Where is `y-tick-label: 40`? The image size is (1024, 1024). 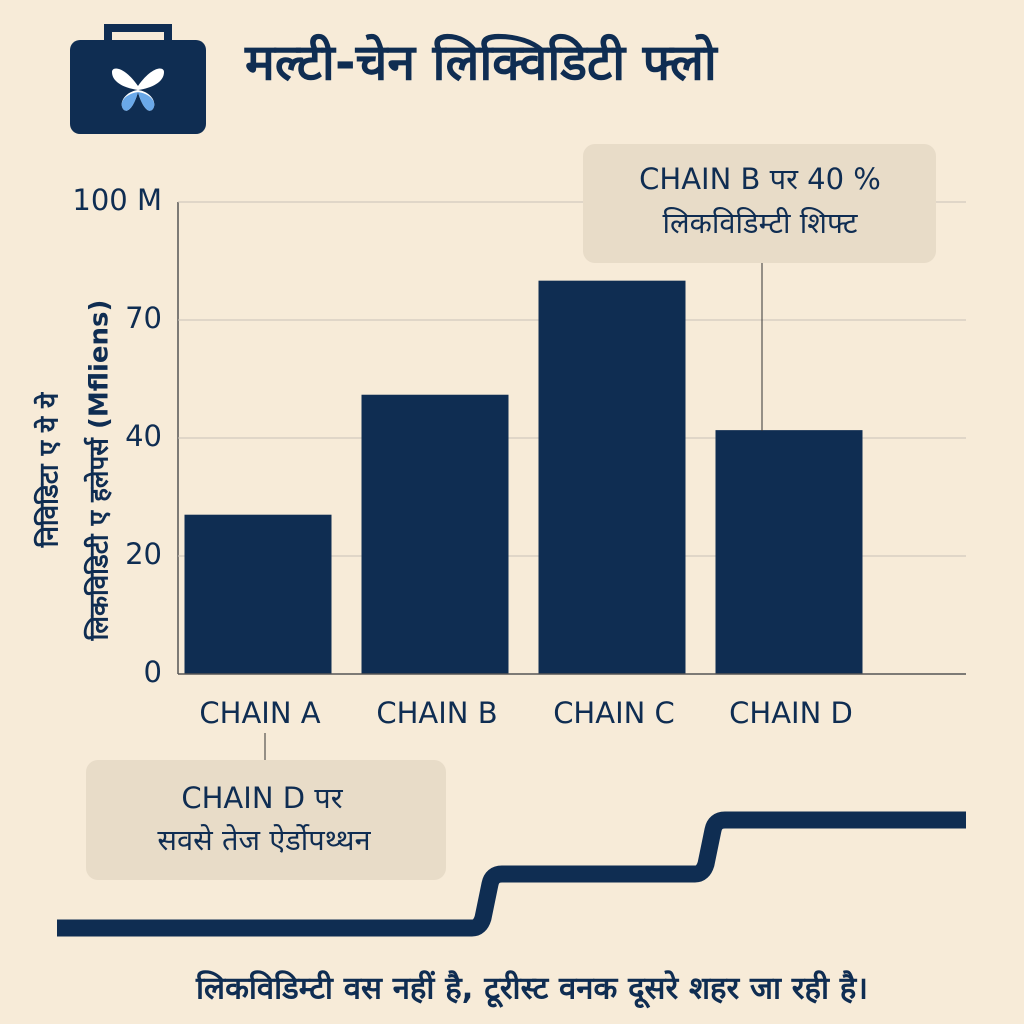
y-tick-label: 40 is located at coordinates (143, 436).